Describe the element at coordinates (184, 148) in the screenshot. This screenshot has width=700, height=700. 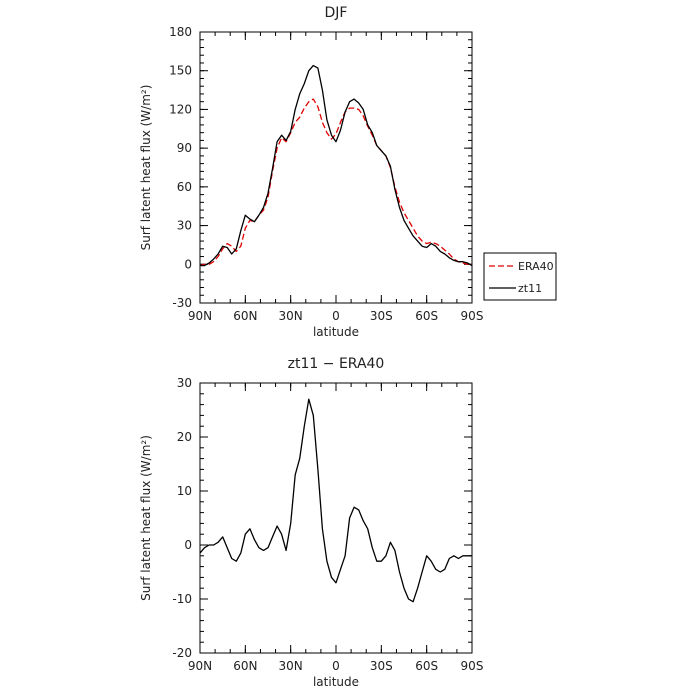
I see `y-tick-label: 90` at that location.